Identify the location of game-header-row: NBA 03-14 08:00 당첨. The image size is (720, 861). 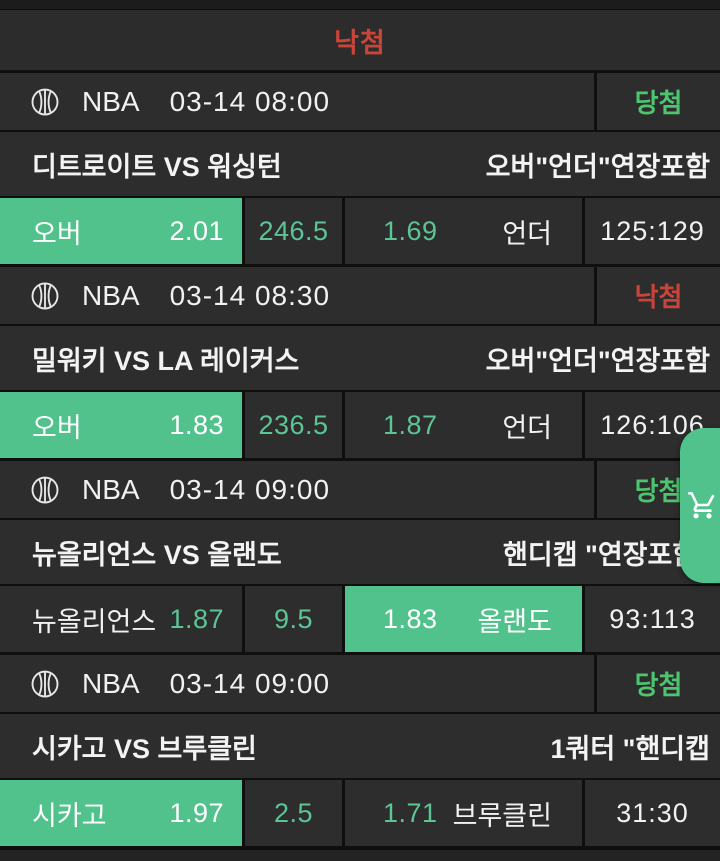
(360, 102).